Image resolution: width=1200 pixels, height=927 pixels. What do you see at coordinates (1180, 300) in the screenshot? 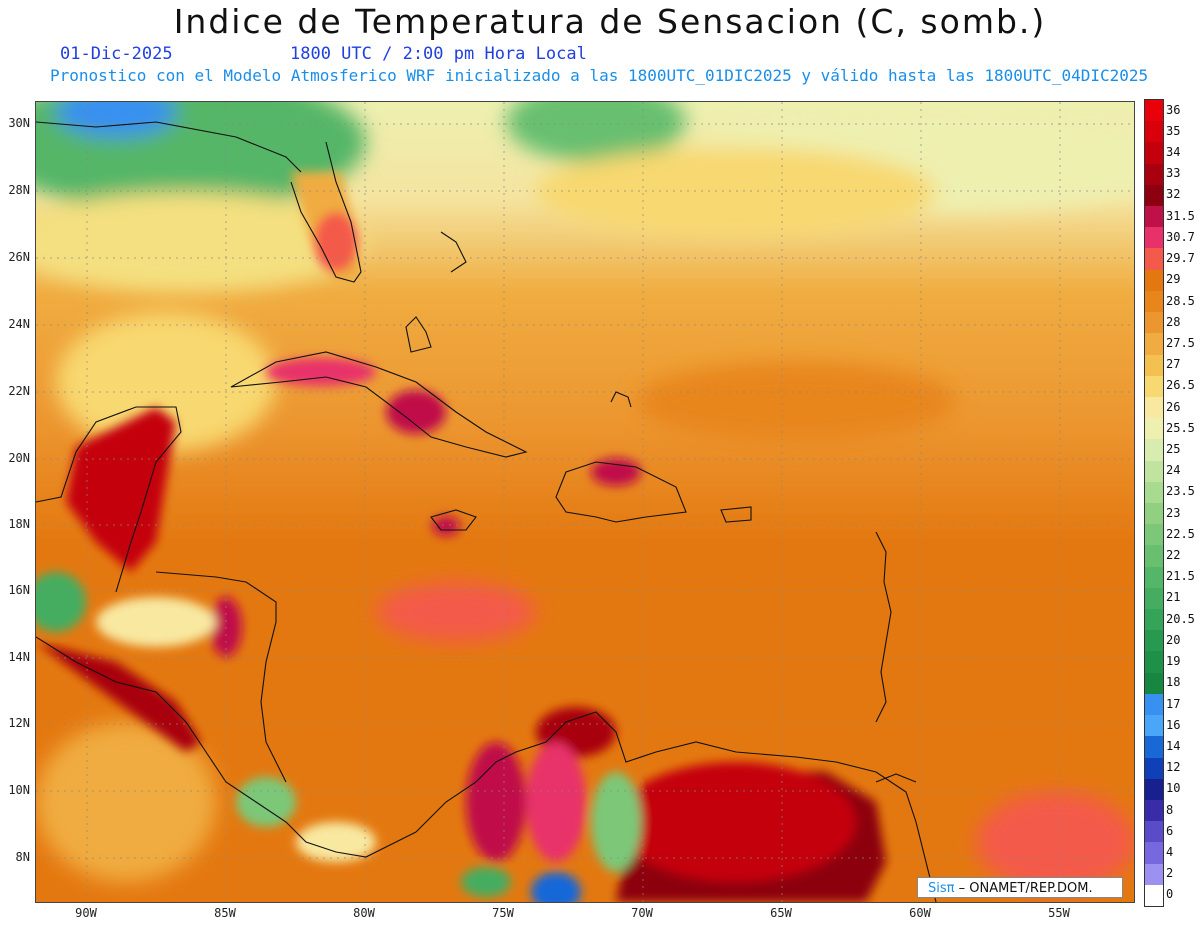
I see `color-scale-label: 28.5` at bounding box center [1180, 300].